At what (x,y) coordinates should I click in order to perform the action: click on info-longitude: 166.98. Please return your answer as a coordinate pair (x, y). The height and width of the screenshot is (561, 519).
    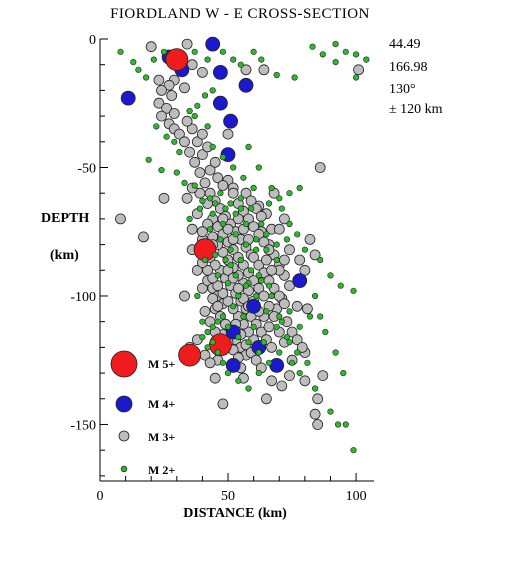
    Looking at the image, I should click on (408, 67).